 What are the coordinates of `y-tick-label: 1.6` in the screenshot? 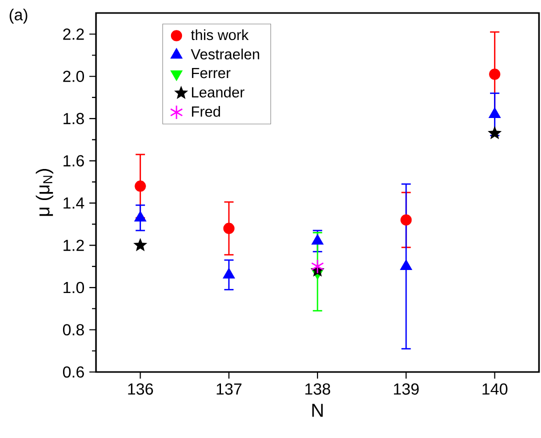 It's located at (74, 160).